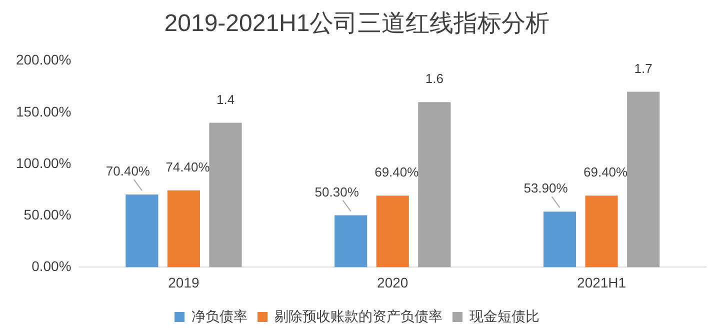 This screenshot has width=716, height=334. What do you see at coordinates (44, 60) in the screenshot?
I see `y-tick-label: 200.00%` at bounding box center [44, 60].